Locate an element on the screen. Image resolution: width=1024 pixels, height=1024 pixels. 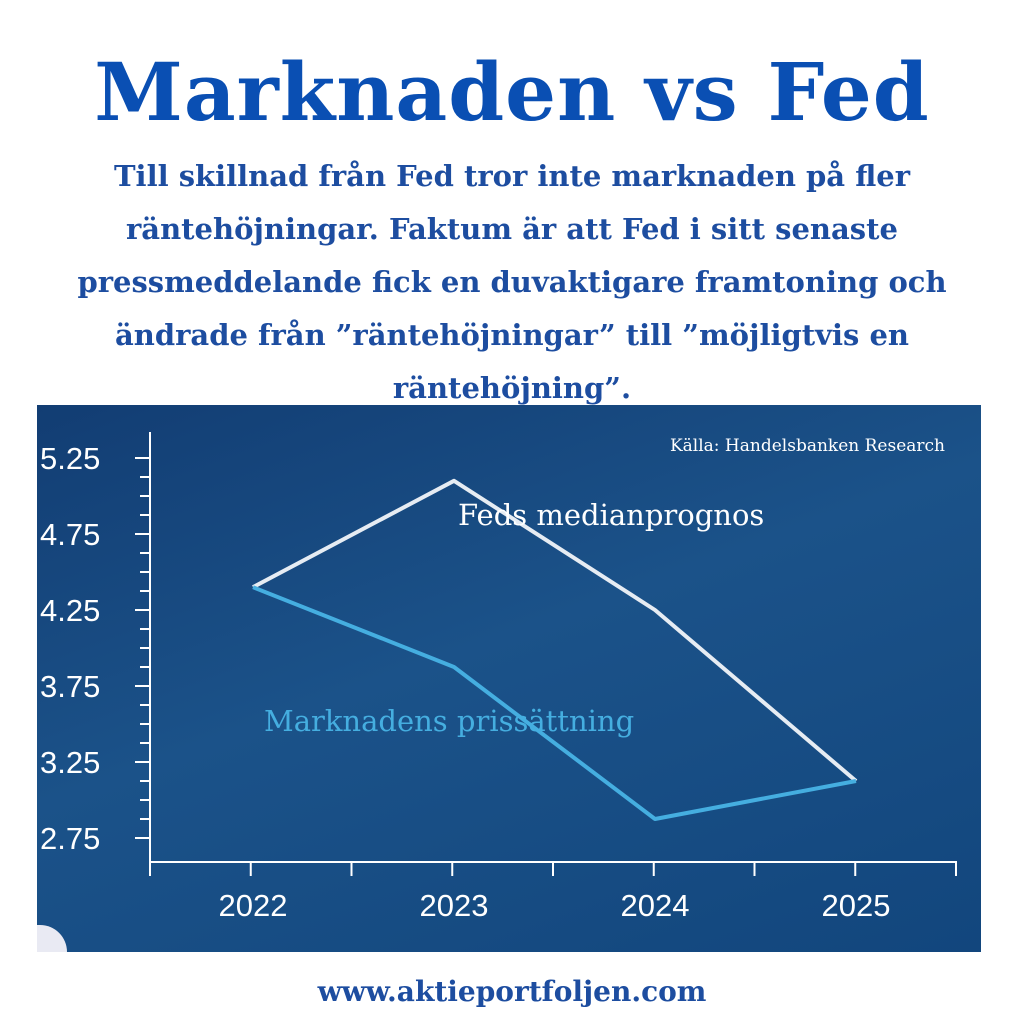
y-tick-label: 3.25 is located at coordinates (70, 762).